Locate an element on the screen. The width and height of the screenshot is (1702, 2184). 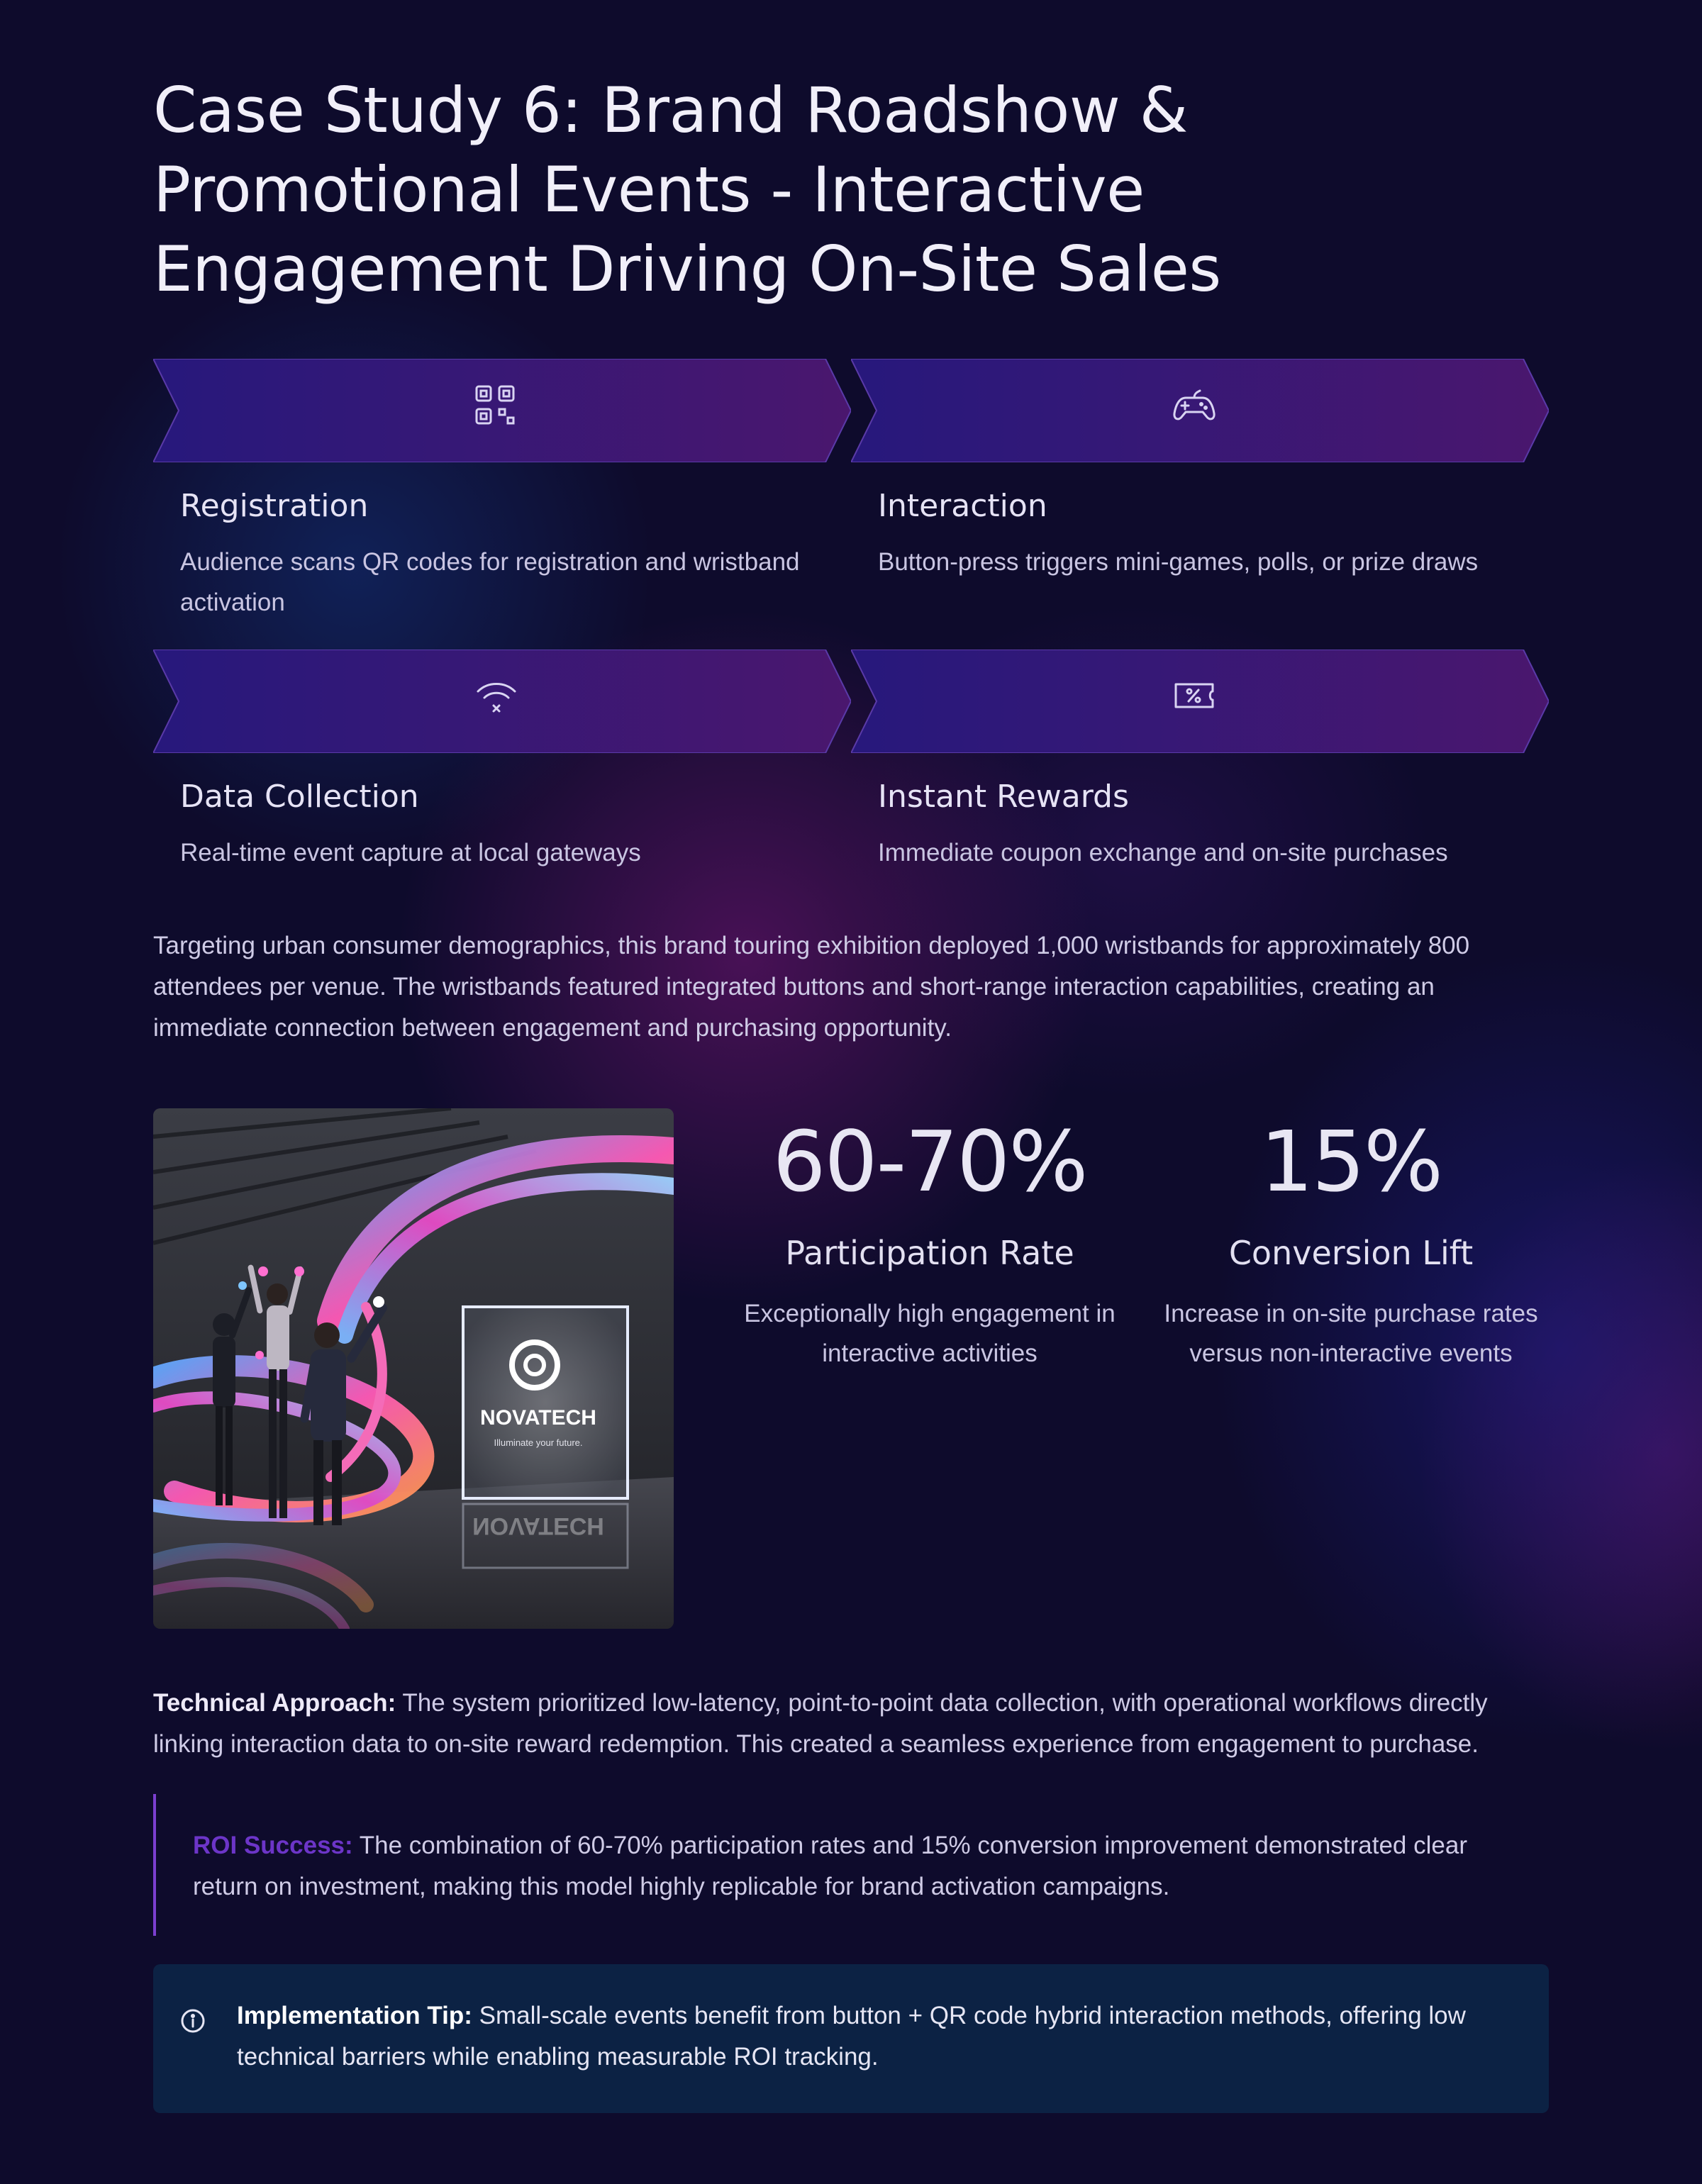
wifi-icon is located at coordinates (501, 701).